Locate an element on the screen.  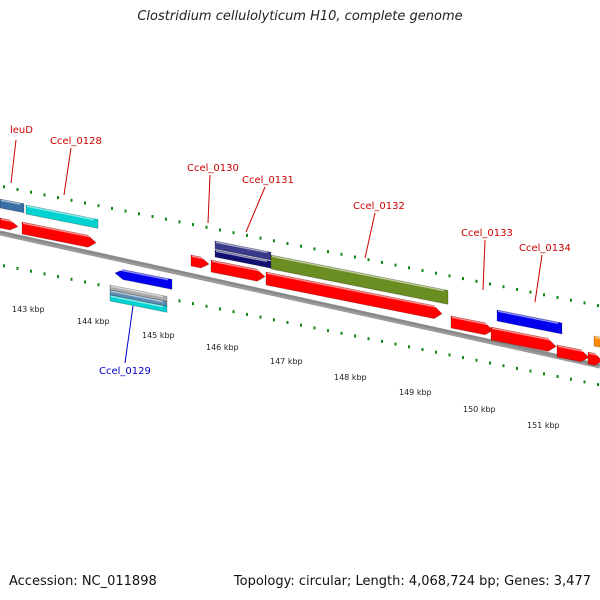
gene-label: Ccel_0133 is located at coordinates (487, 233).